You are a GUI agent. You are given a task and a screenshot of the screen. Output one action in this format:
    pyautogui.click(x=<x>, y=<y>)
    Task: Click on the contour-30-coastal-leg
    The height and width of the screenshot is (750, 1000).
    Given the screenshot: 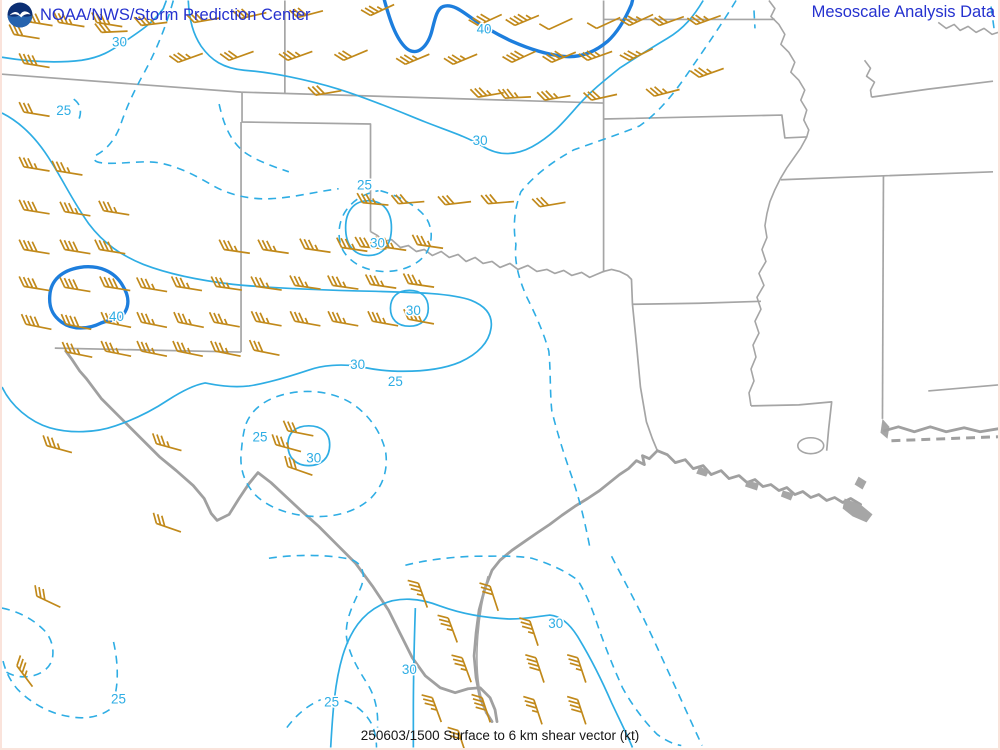 What is the action you would take?
    pyautogui.click(x=414, y=678)
    